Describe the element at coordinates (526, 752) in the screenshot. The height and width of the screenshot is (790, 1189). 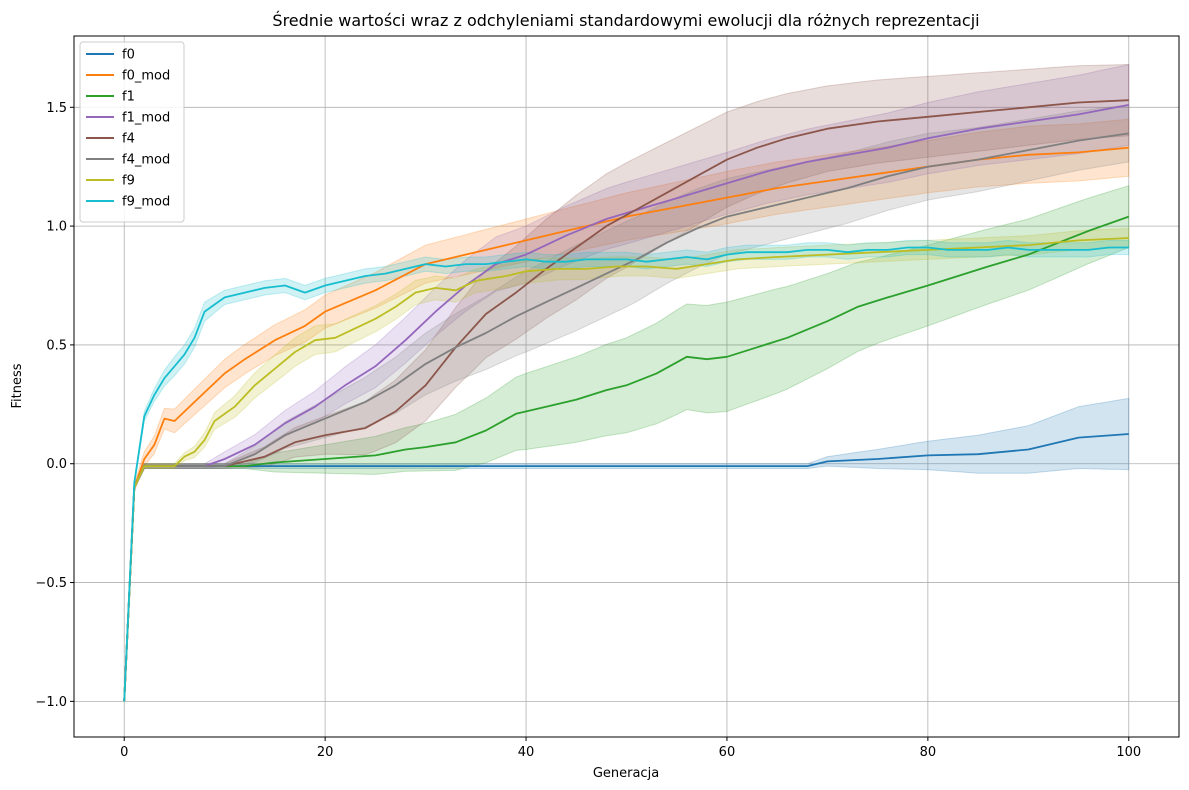
I see `x-tick-label: 40` at that location.